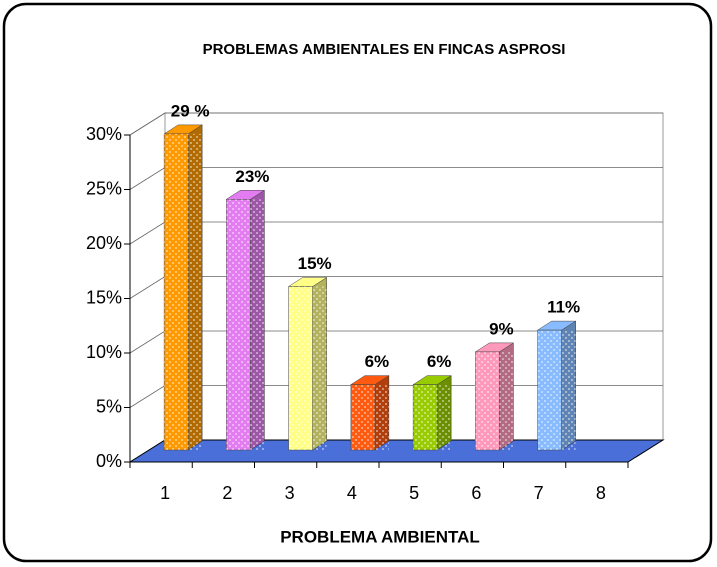 Image resolution: width=717 pixels, height=567 pixels. What do you see at coordinates (315, 263) in the screenshot?
I see `value-label: 15%` at bounding box center [315, 263].